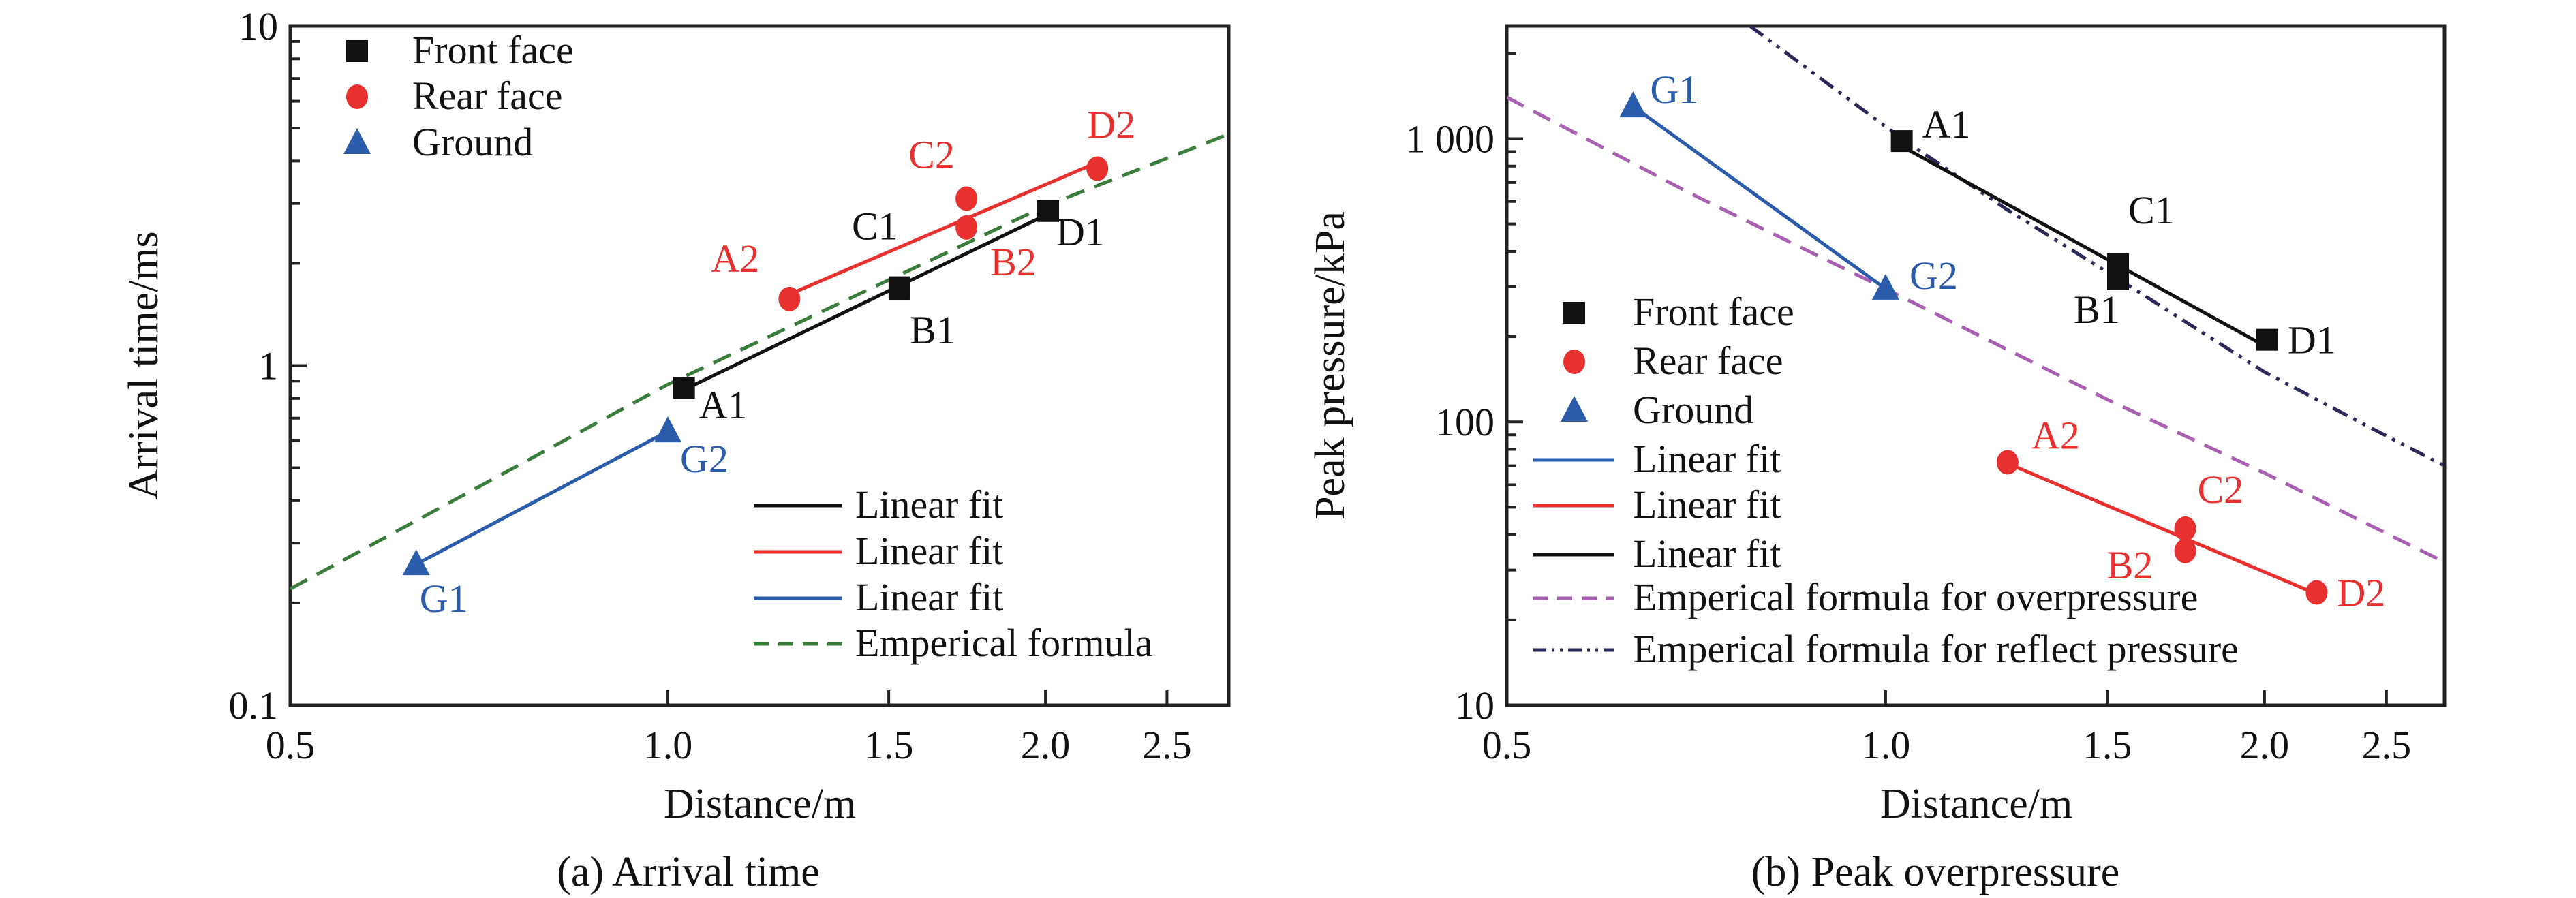  Describe the element at coordinates (1464, 422) in the screenshot. I see `y-tick-label: 100` at that location.